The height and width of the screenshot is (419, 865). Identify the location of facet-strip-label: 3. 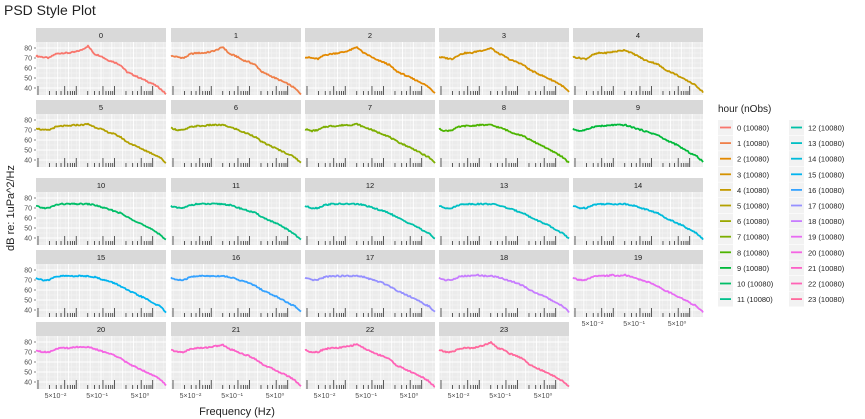
(504, 35).